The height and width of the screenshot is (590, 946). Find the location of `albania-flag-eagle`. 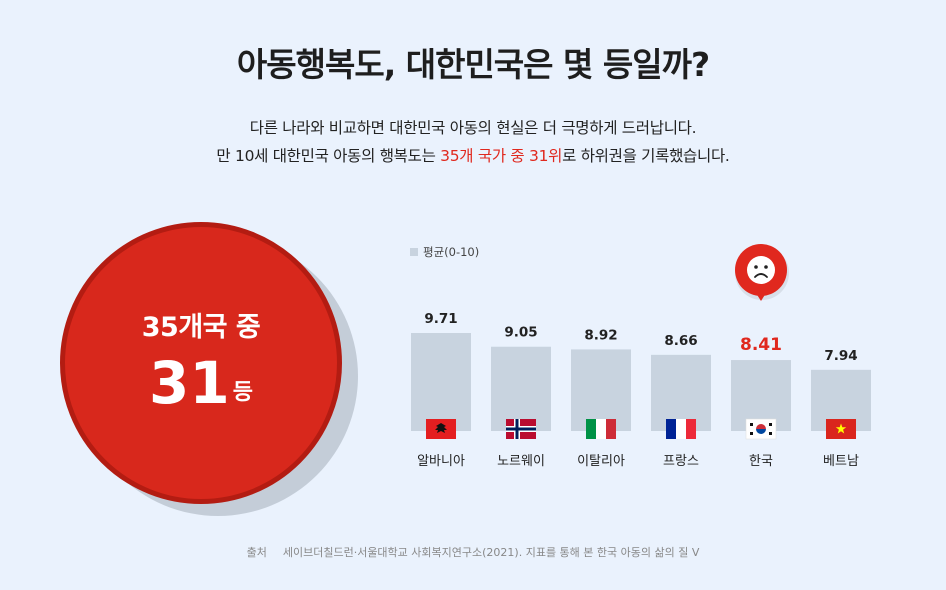

albania-flag-eagle is located at coordinates (441, 428).